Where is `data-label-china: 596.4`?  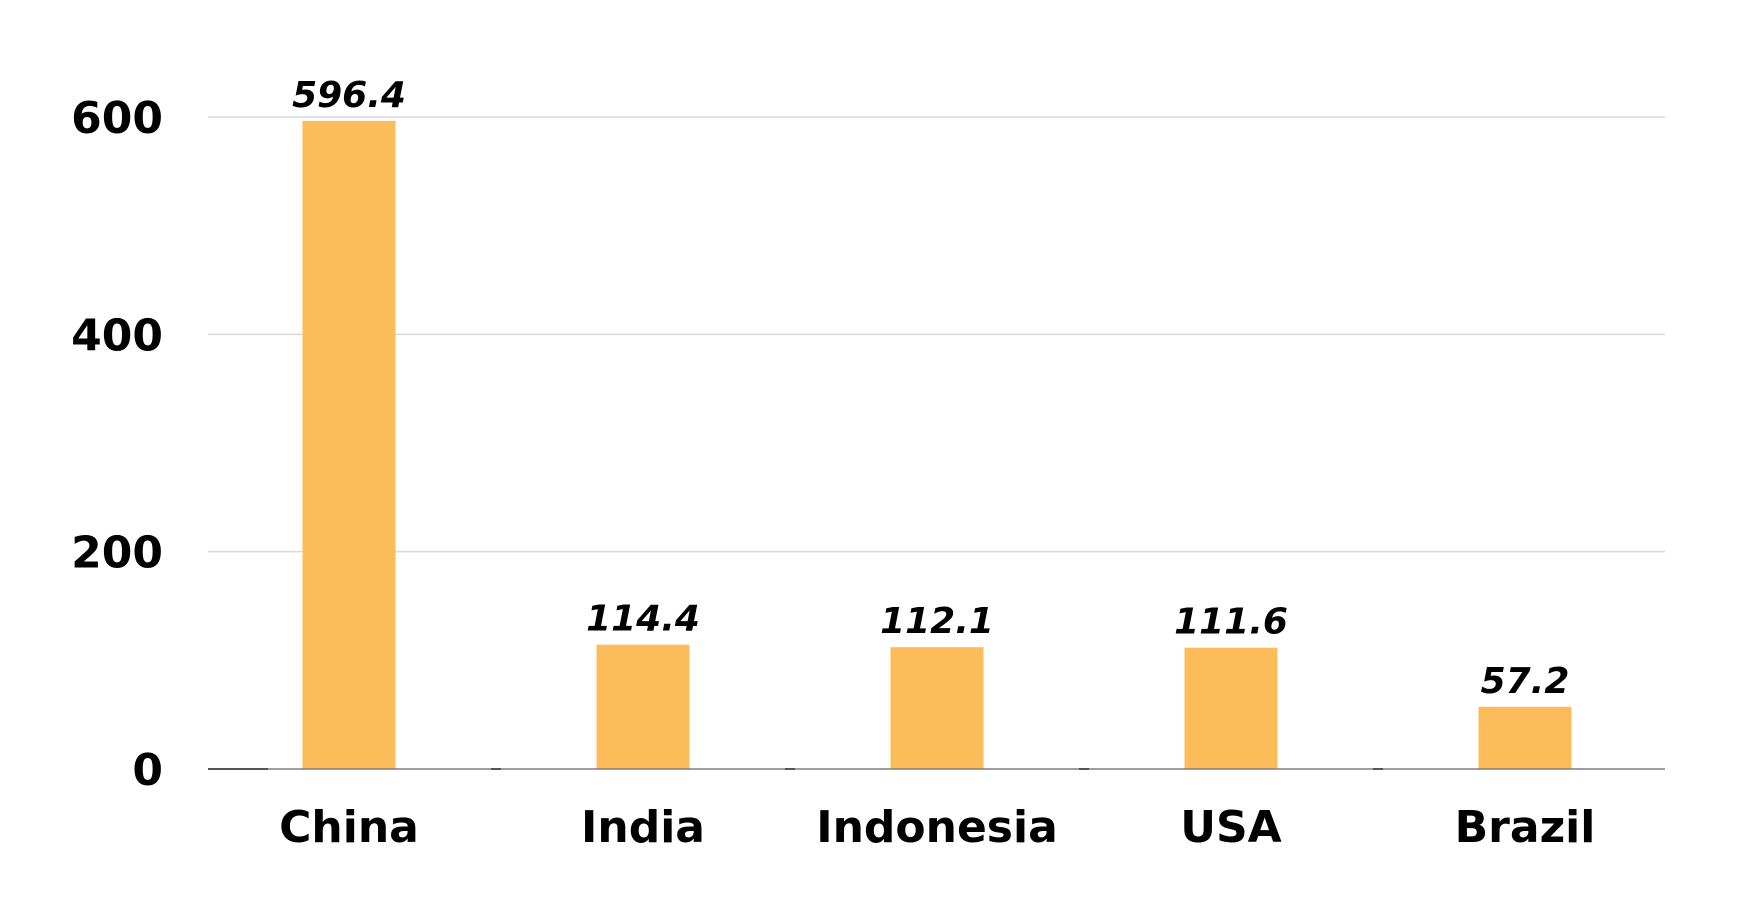 data-label-china: 596.4 is located at coordinates (349, 95).